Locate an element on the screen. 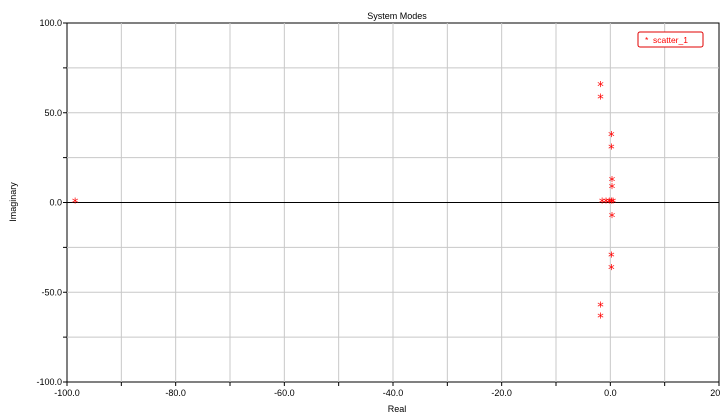  x-tick-label: -40.0 is located at coordinates (393, 393).